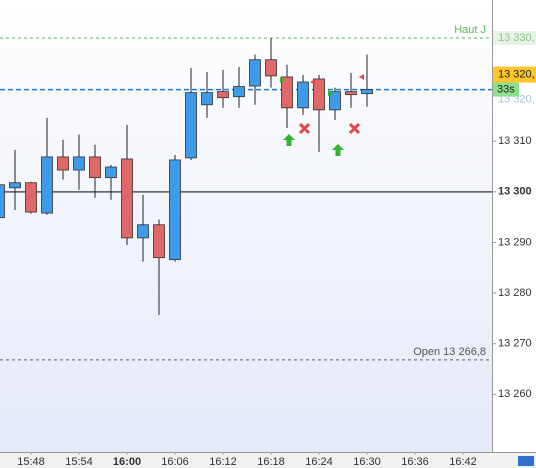 Image resolution: width=536 pixels, height=468 pixels. What do you see at coordinates (463, 462) in the screenshot?
I see `x-tick-label: 16:42` at bounding box center [463, 462].